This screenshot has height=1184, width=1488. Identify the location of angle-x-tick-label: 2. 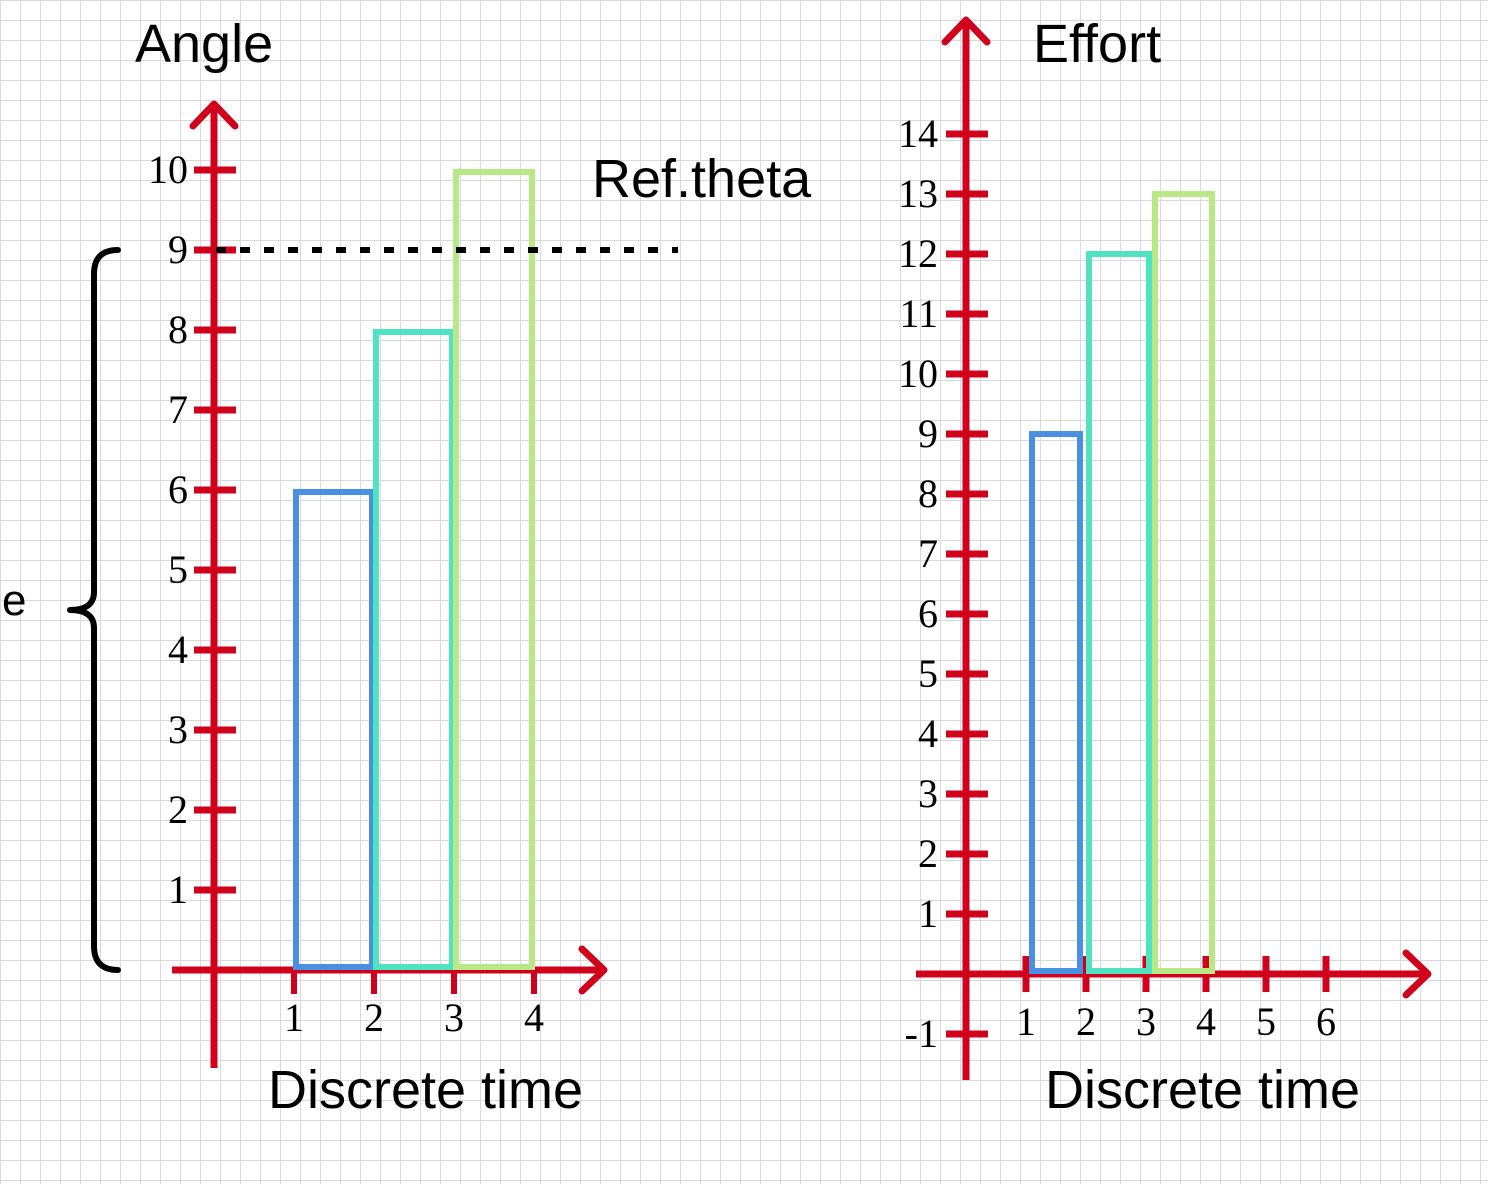
(374, 1017).